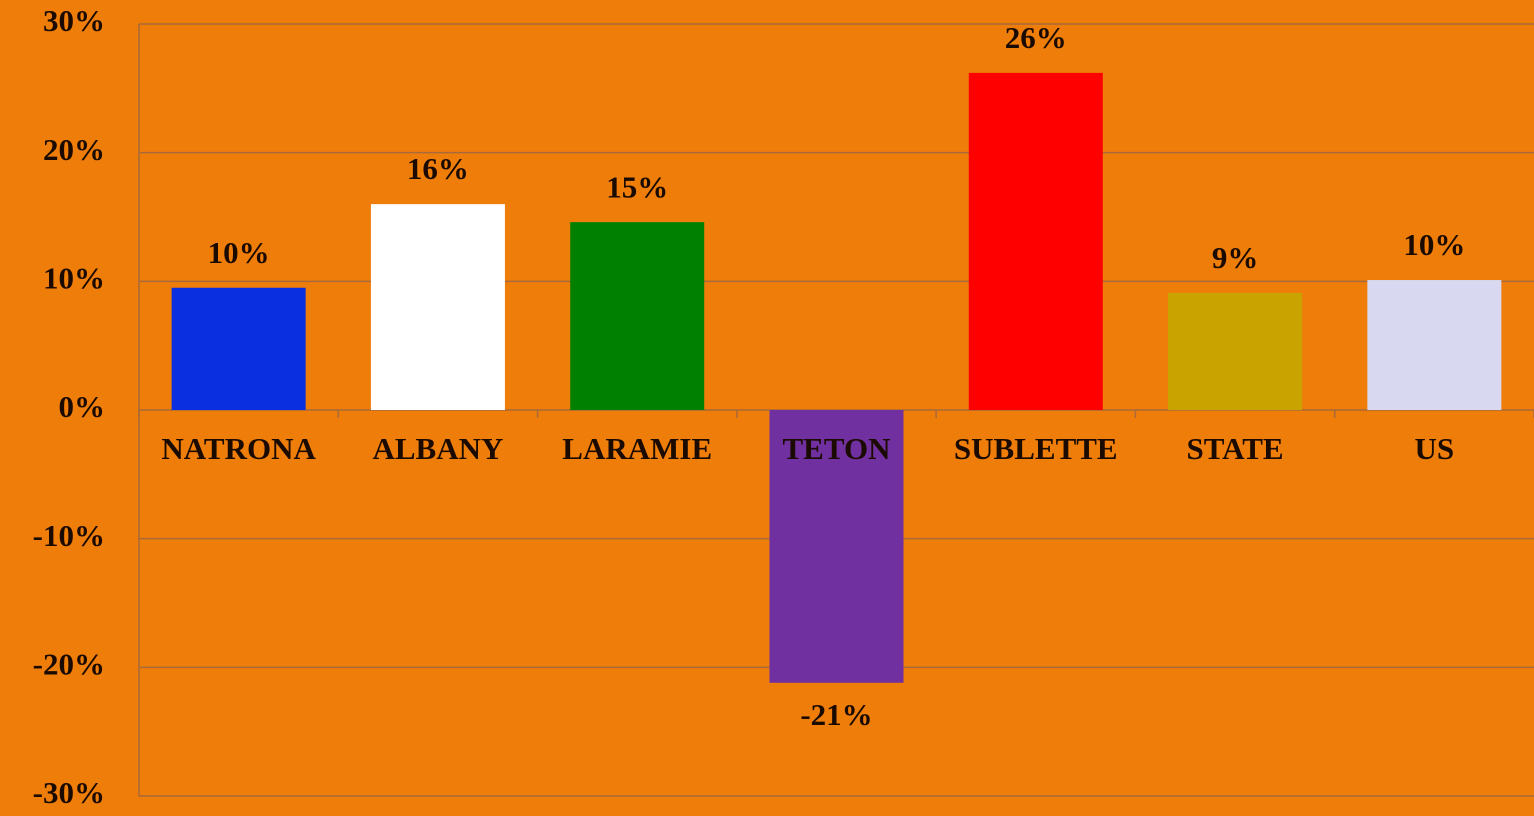 The width and height of the screenshot is (1534, 816). What do you see at coordinates (238, 448) in the screenshot?
I see `x-tick-label: NATRONA` at bounding box center [238, 448].